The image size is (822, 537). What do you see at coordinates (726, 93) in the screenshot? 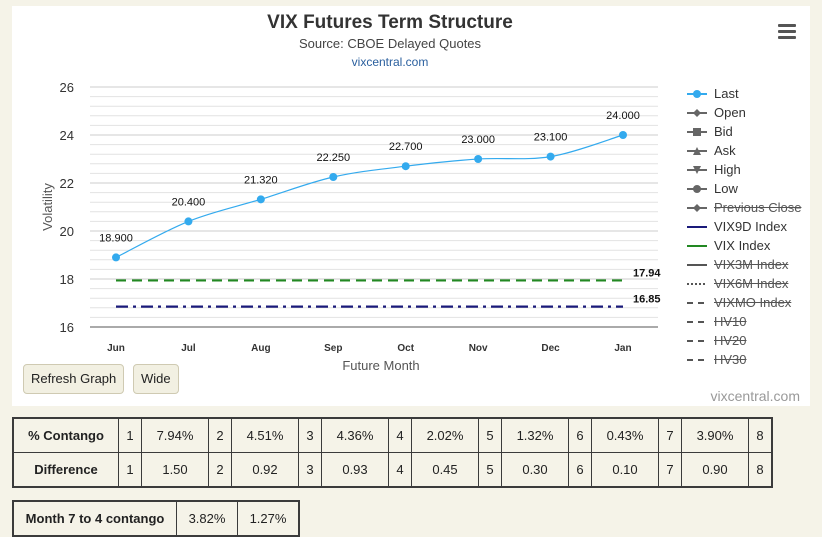
I see `legend-label: Last` at bounding box center [726, 93].